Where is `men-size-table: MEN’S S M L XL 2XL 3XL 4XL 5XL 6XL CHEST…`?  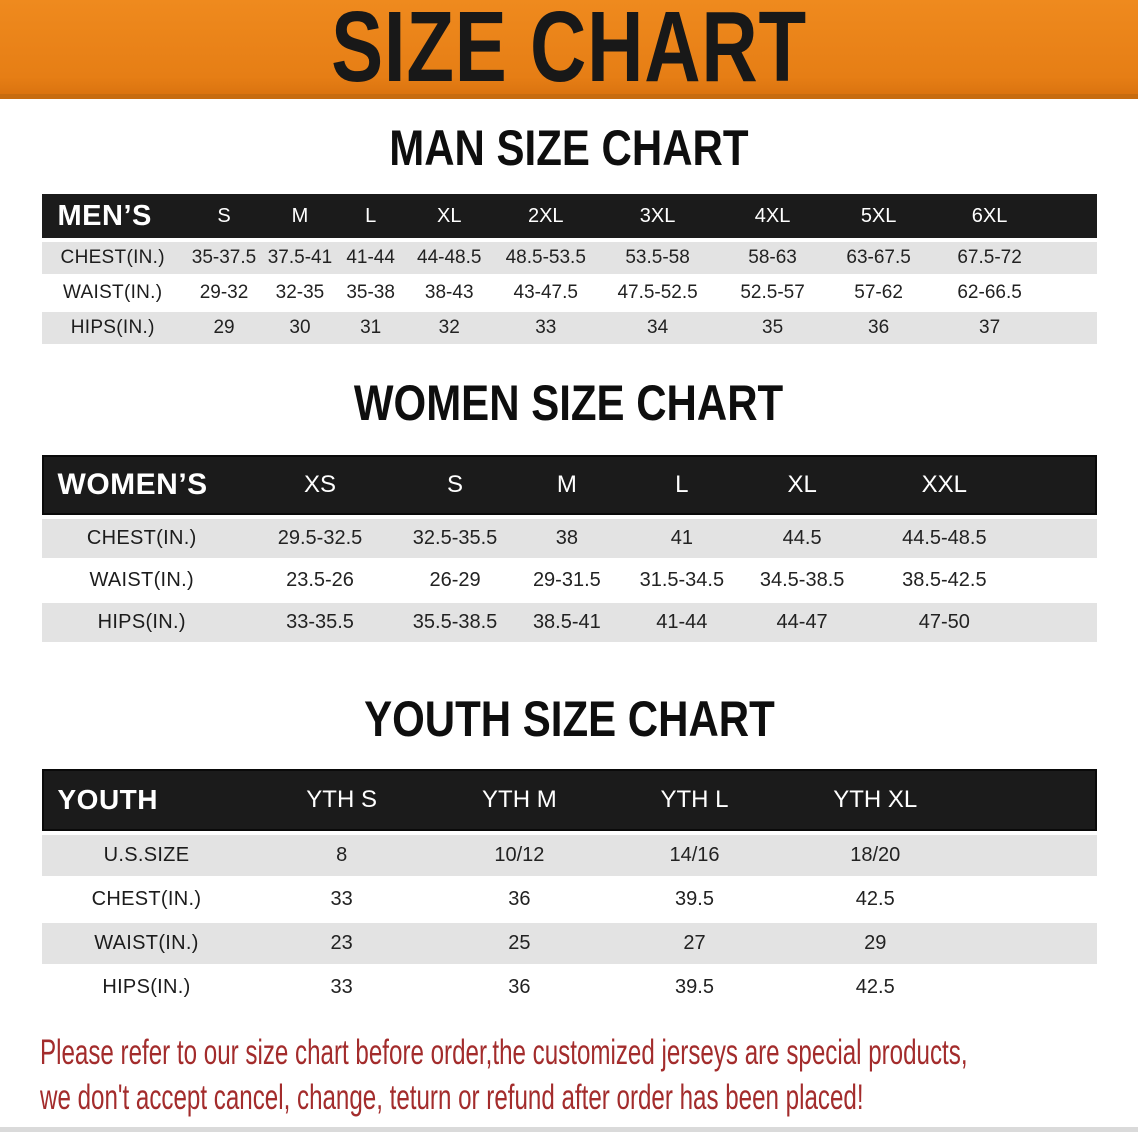 men-size-table: MEN’S S M L XL 2XL 3XL 4XL 5XL 6XL CHEST… is located at coordinates (569, 269).